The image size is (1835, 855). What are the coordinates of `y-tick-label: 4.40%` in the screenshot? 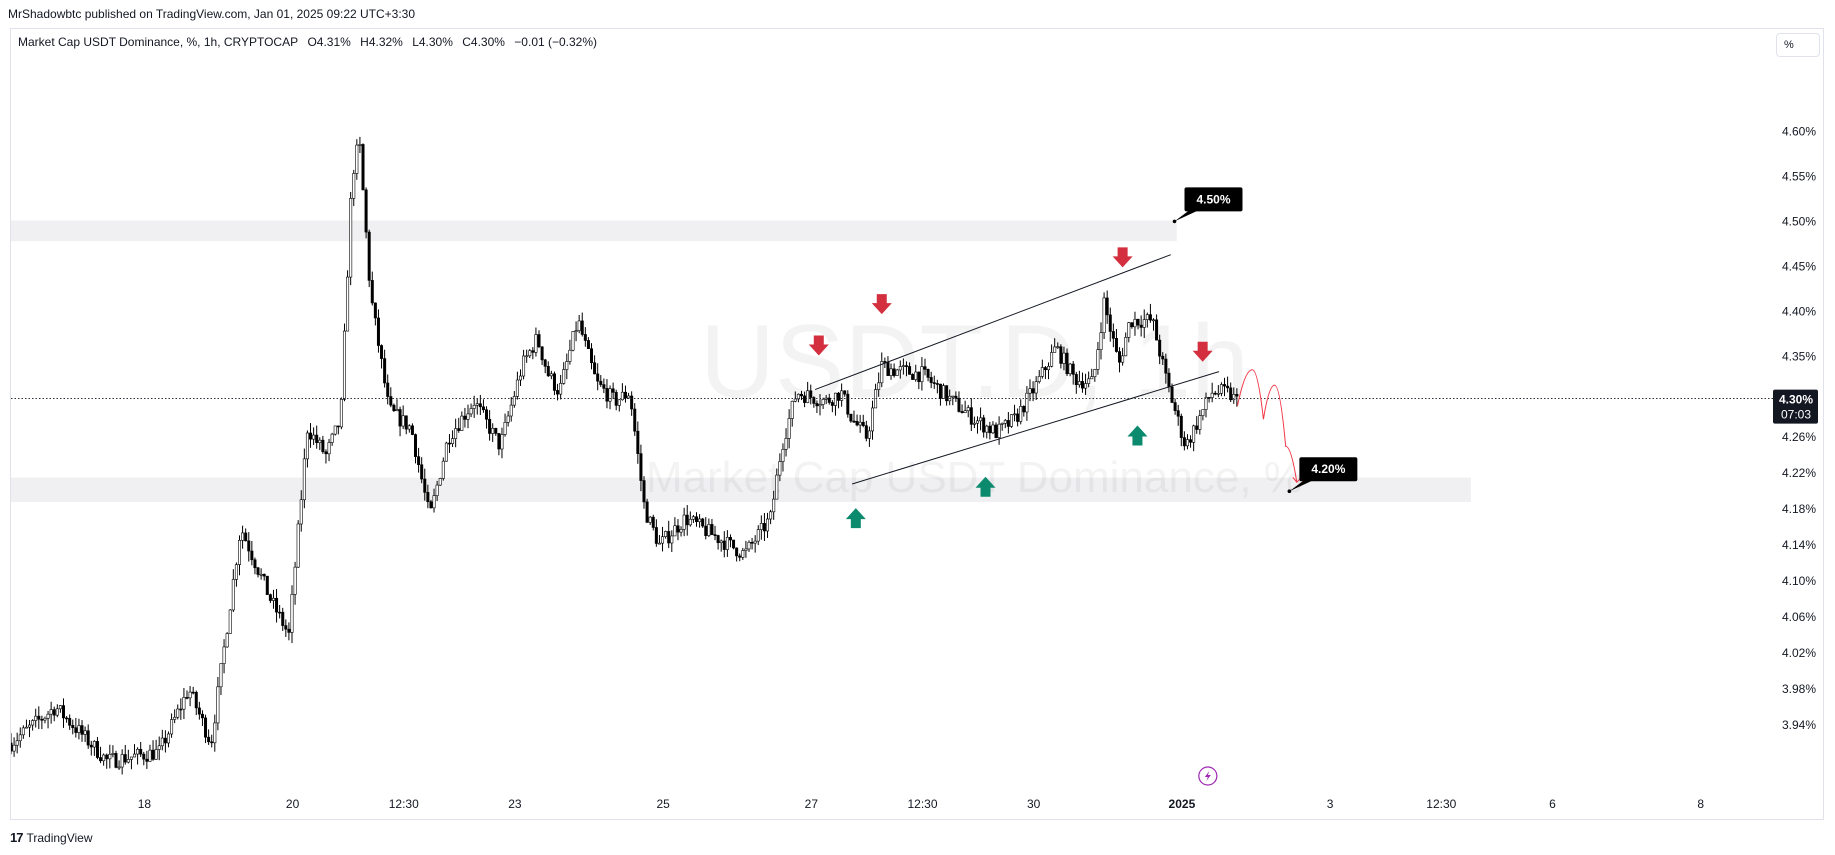 It's located at (1799, 311).